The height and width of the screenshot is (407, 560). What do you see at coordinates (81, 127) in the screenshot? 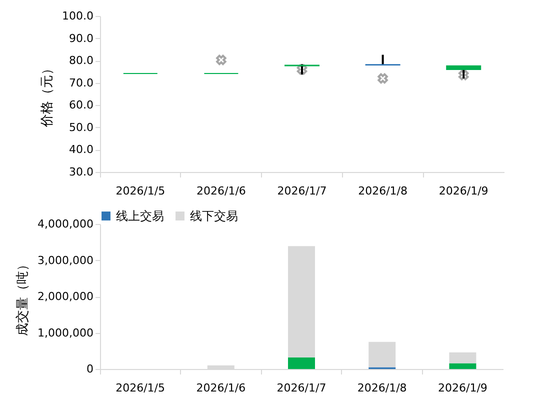
I see `y-tick-label: 50.0` at bounding box center [81, 127].